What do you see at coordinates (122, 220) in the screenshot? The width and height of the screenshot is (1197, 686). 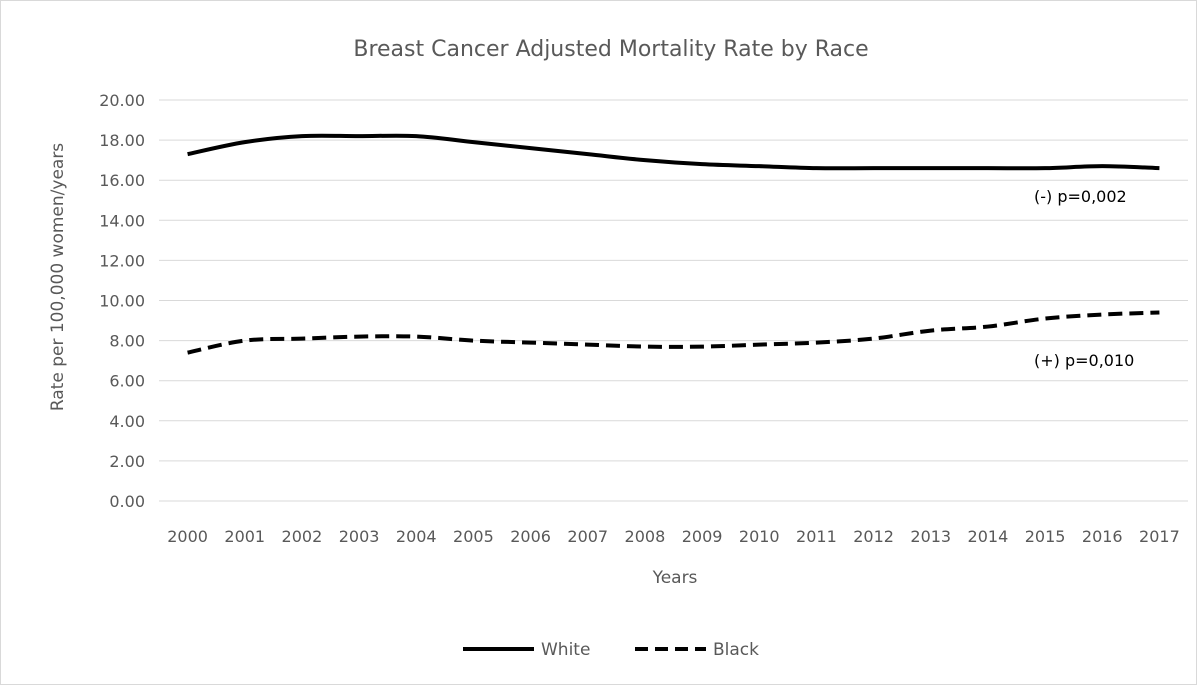 I see `y-tick-label: 14.00` at bounding box center [122, 220].